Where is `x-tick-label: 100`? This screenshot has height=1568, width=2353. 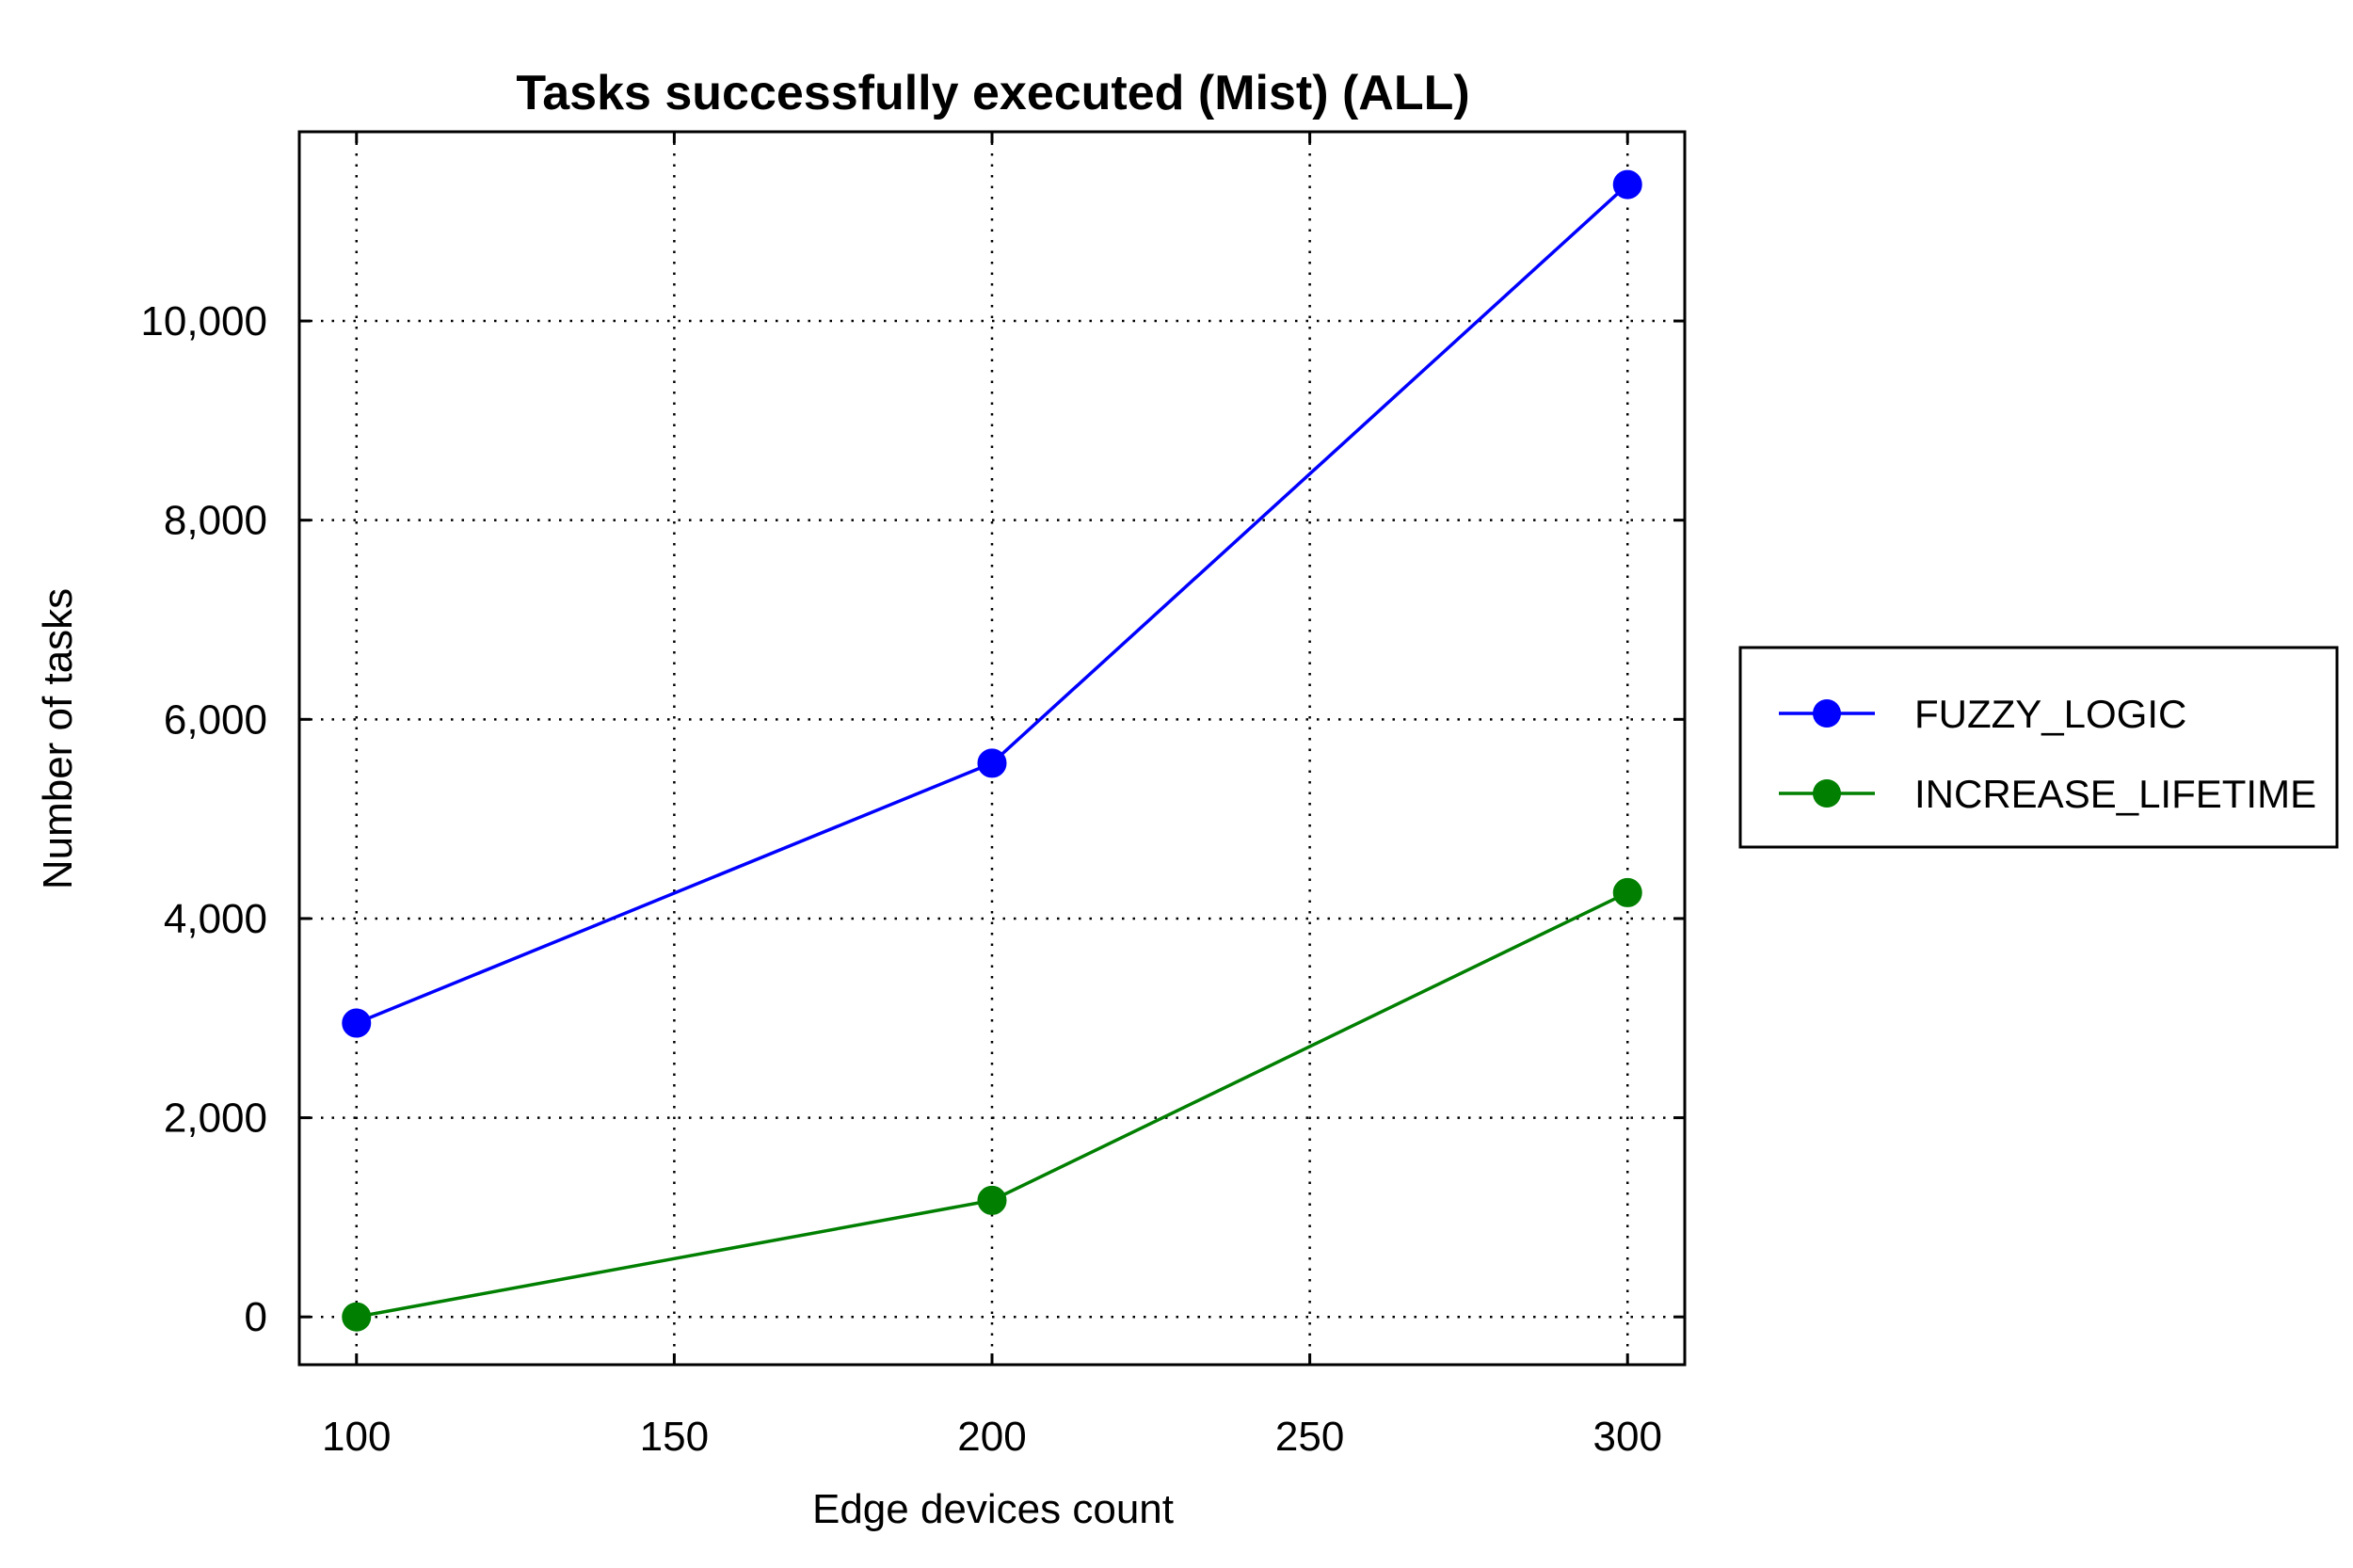 x-tick-label: 100 is located at coordinates (357, 1437).